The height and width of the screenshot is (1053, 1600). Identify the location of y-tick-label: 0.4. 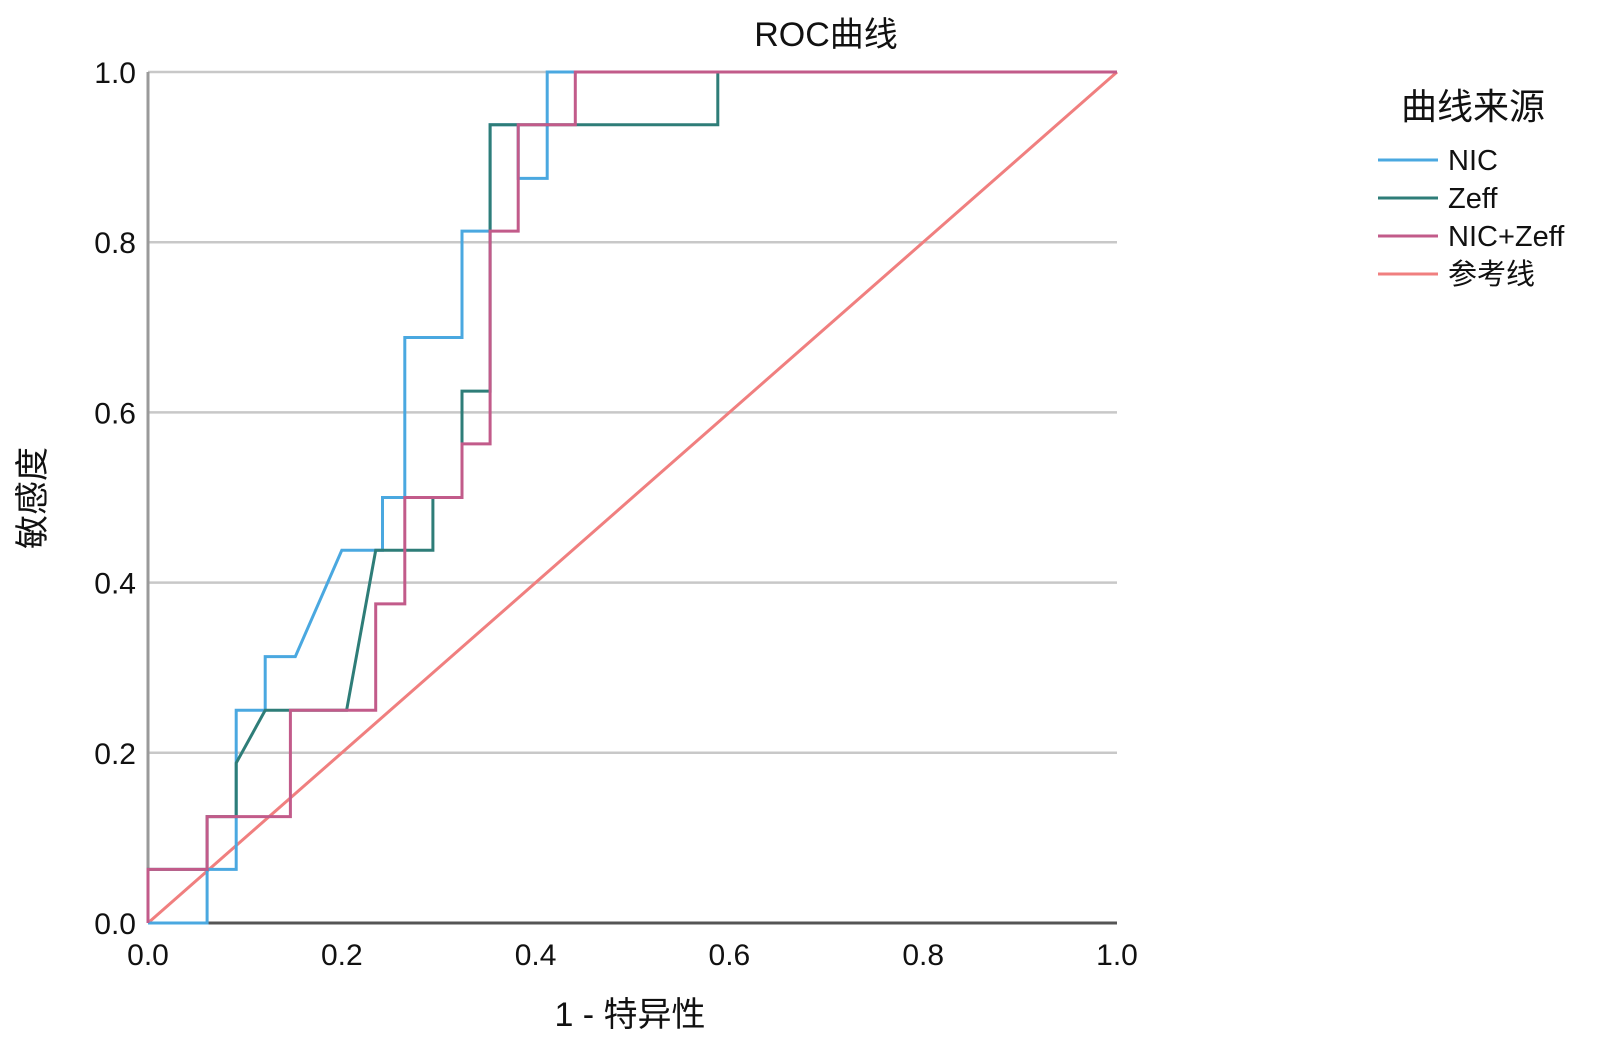
(115, 584).